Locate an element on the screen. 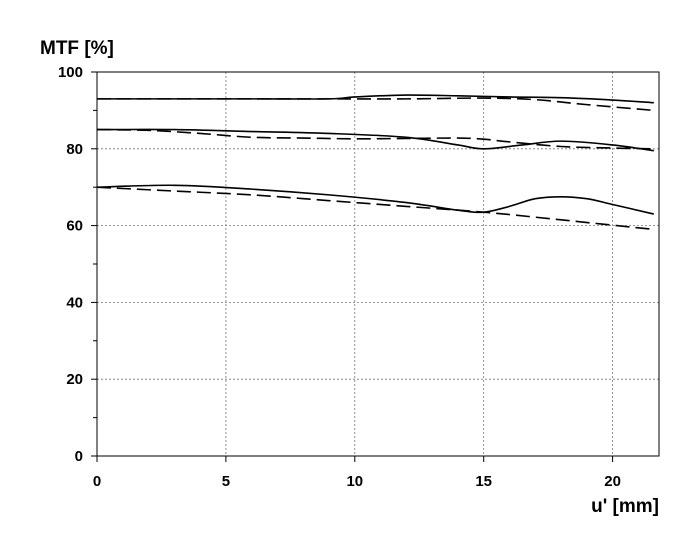 This screenshot has height=552, width=696. x-axis-title: u' [mm] is located at coordinates (625, 506).